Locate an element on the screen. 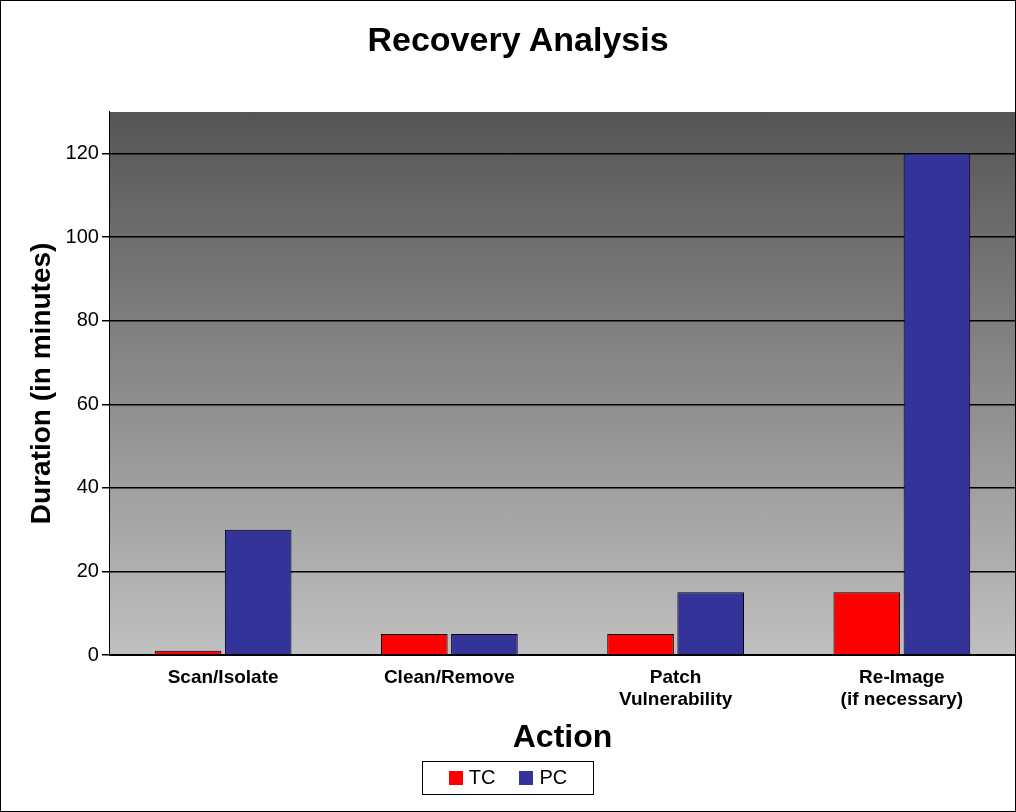 The width and height of the screenshot is (1016, 812). y-tick-label: 100 is located at coordinates (82, 235).